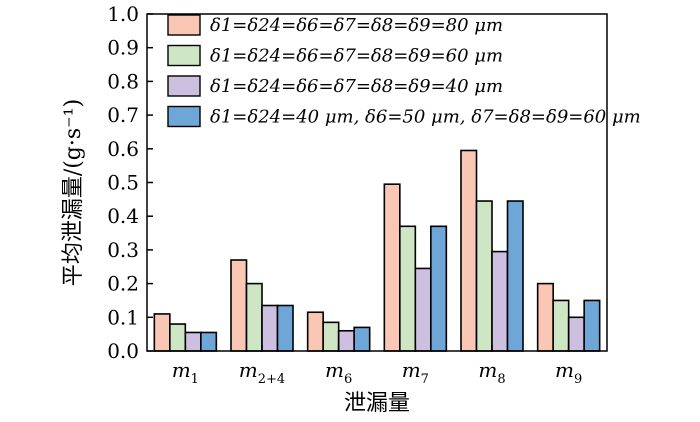 Image resolution: width=700 pixels, height=422 pixels. What do you see at coordinates (195, 379) in the screenshot?
I see `x-tick-label-subscript: 1` at bounding box center [195, 379].